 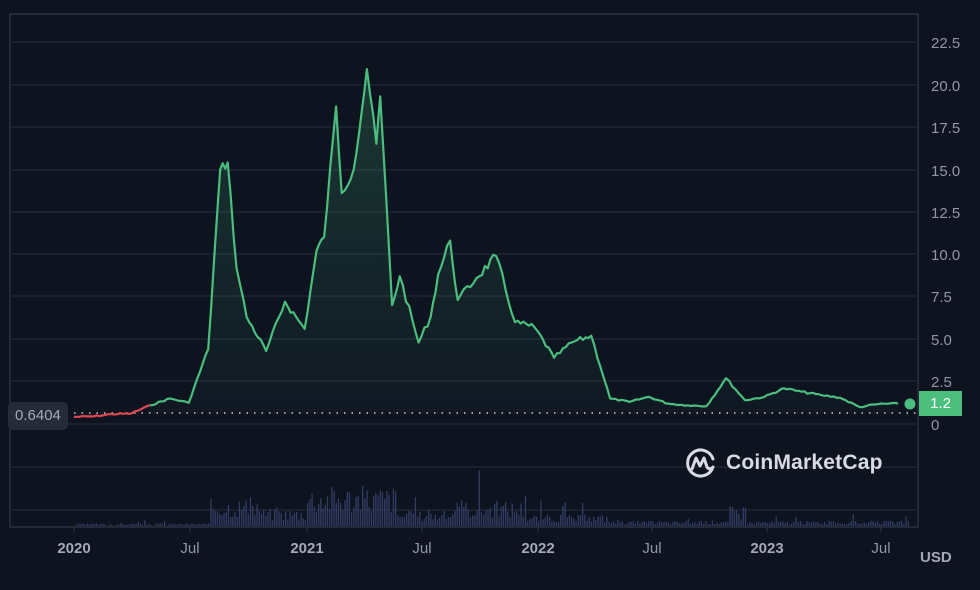 I want to click on y-tick-label: 20.0, so click(x=945, y=86).